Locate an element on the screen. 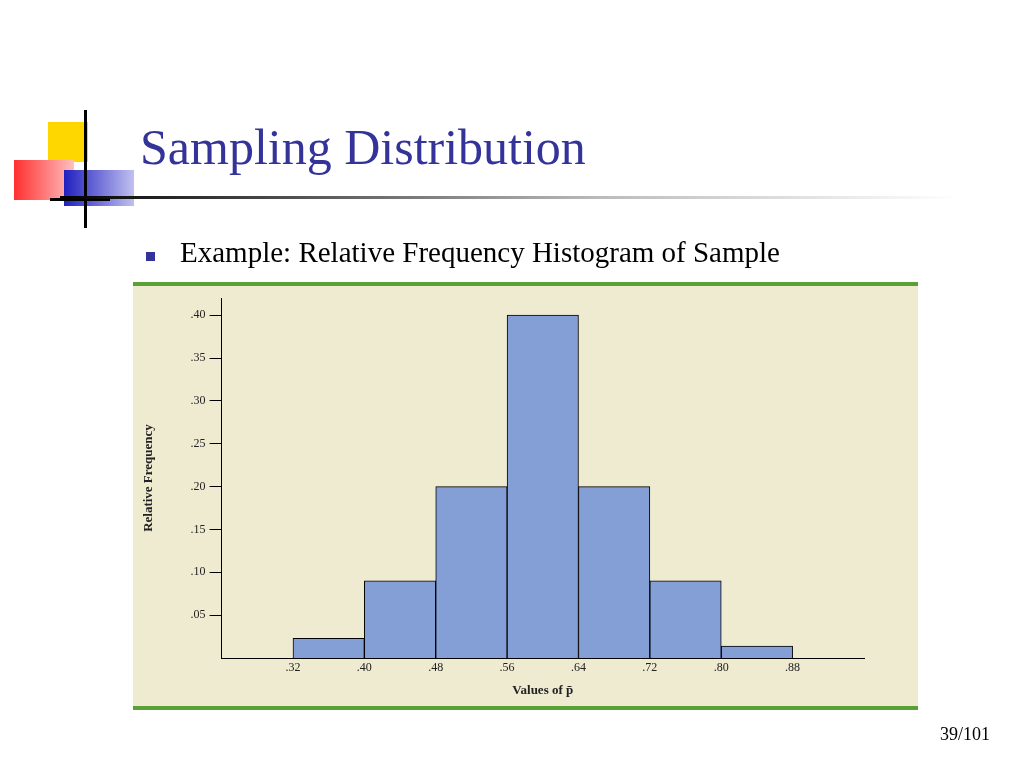  y-axis-title: Relative Frequency is located at coordinates (148, 477).